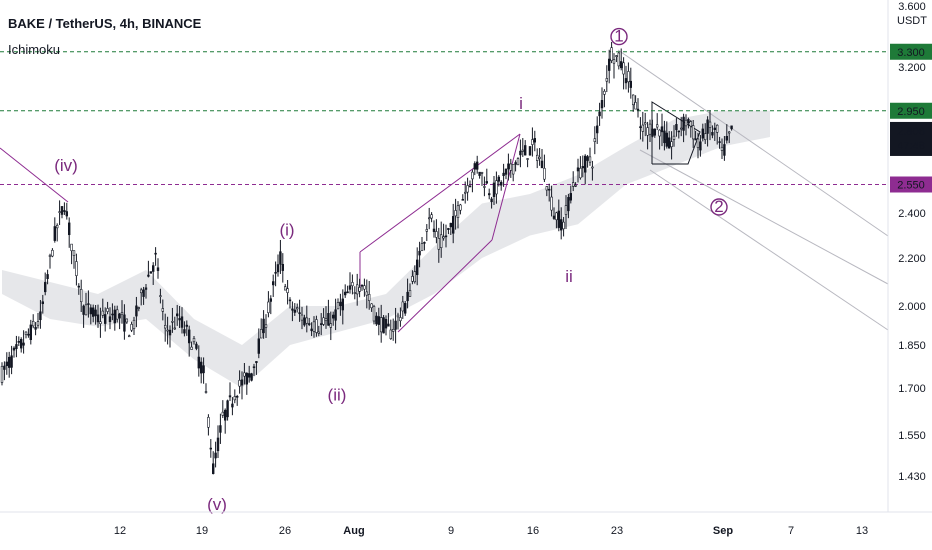 The image size is (932, 550). Describe the element at coordinates (912, 7) in the screenshot. I see `price-tick-label: 3.600` at that location.